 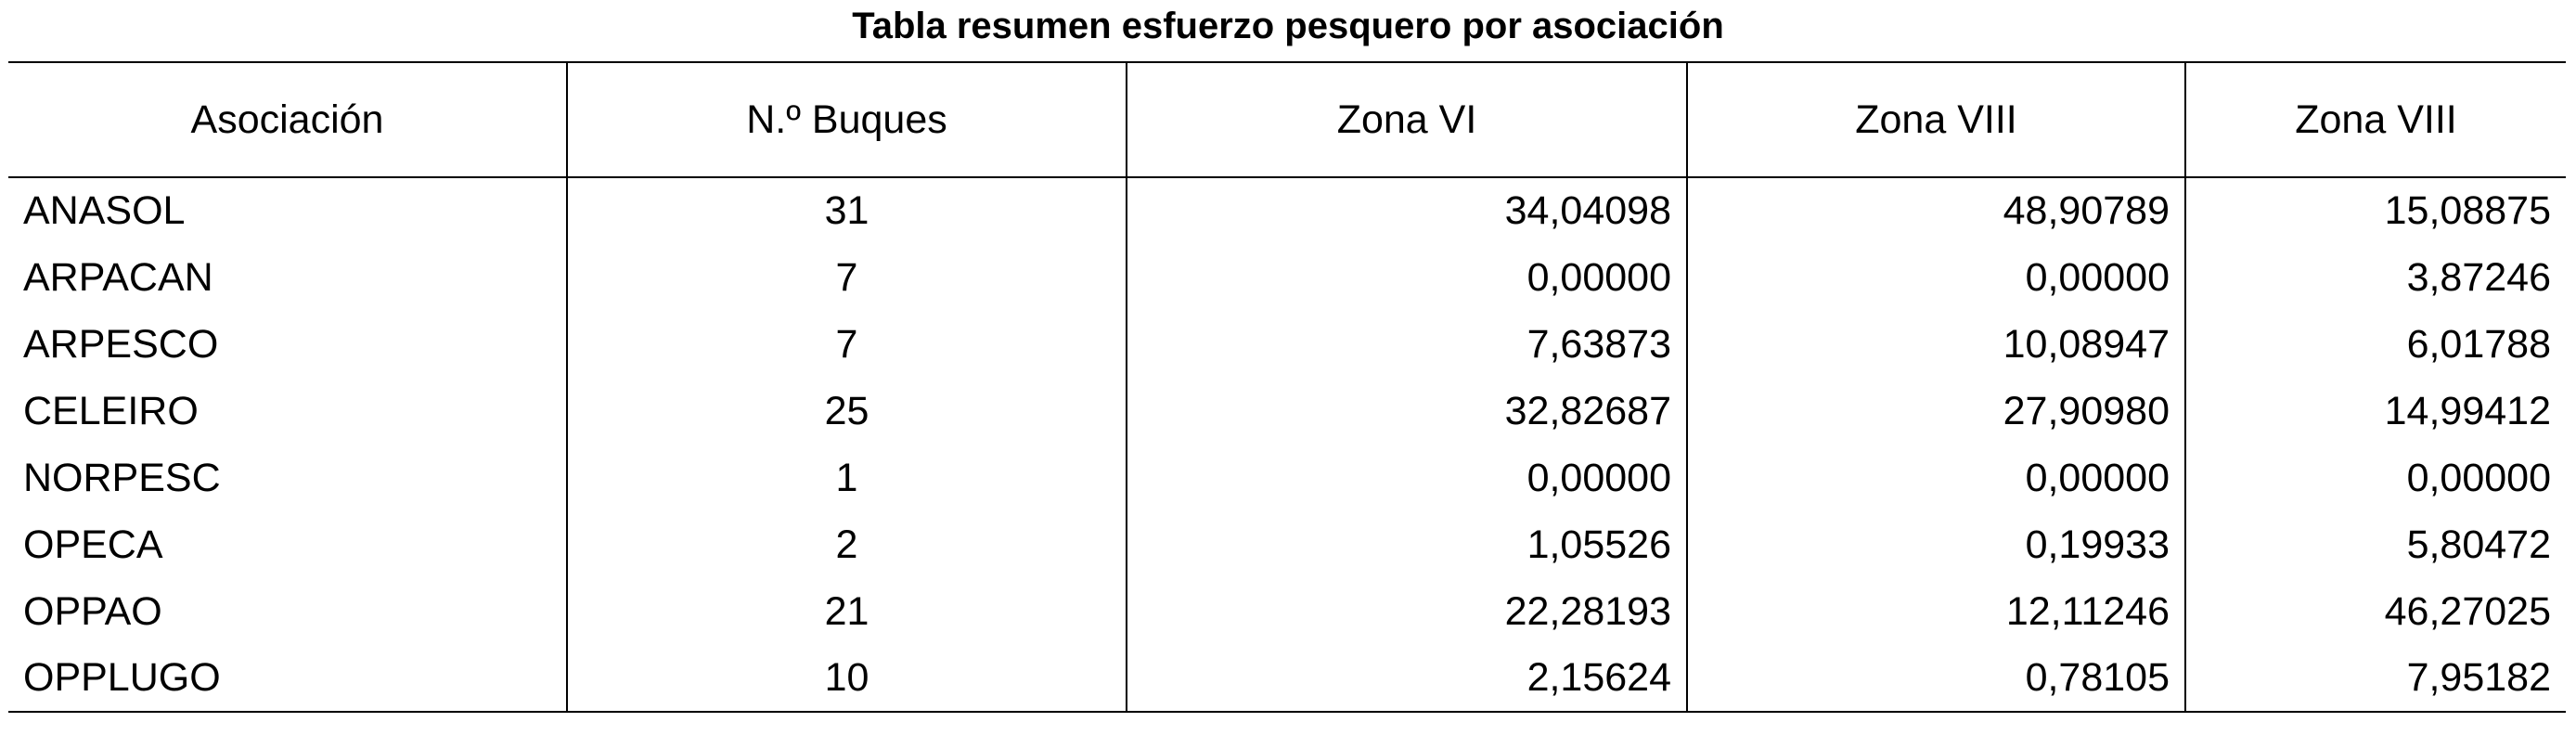 I want to click on table-cell: 32,82687, so click(x=1406, y=411).